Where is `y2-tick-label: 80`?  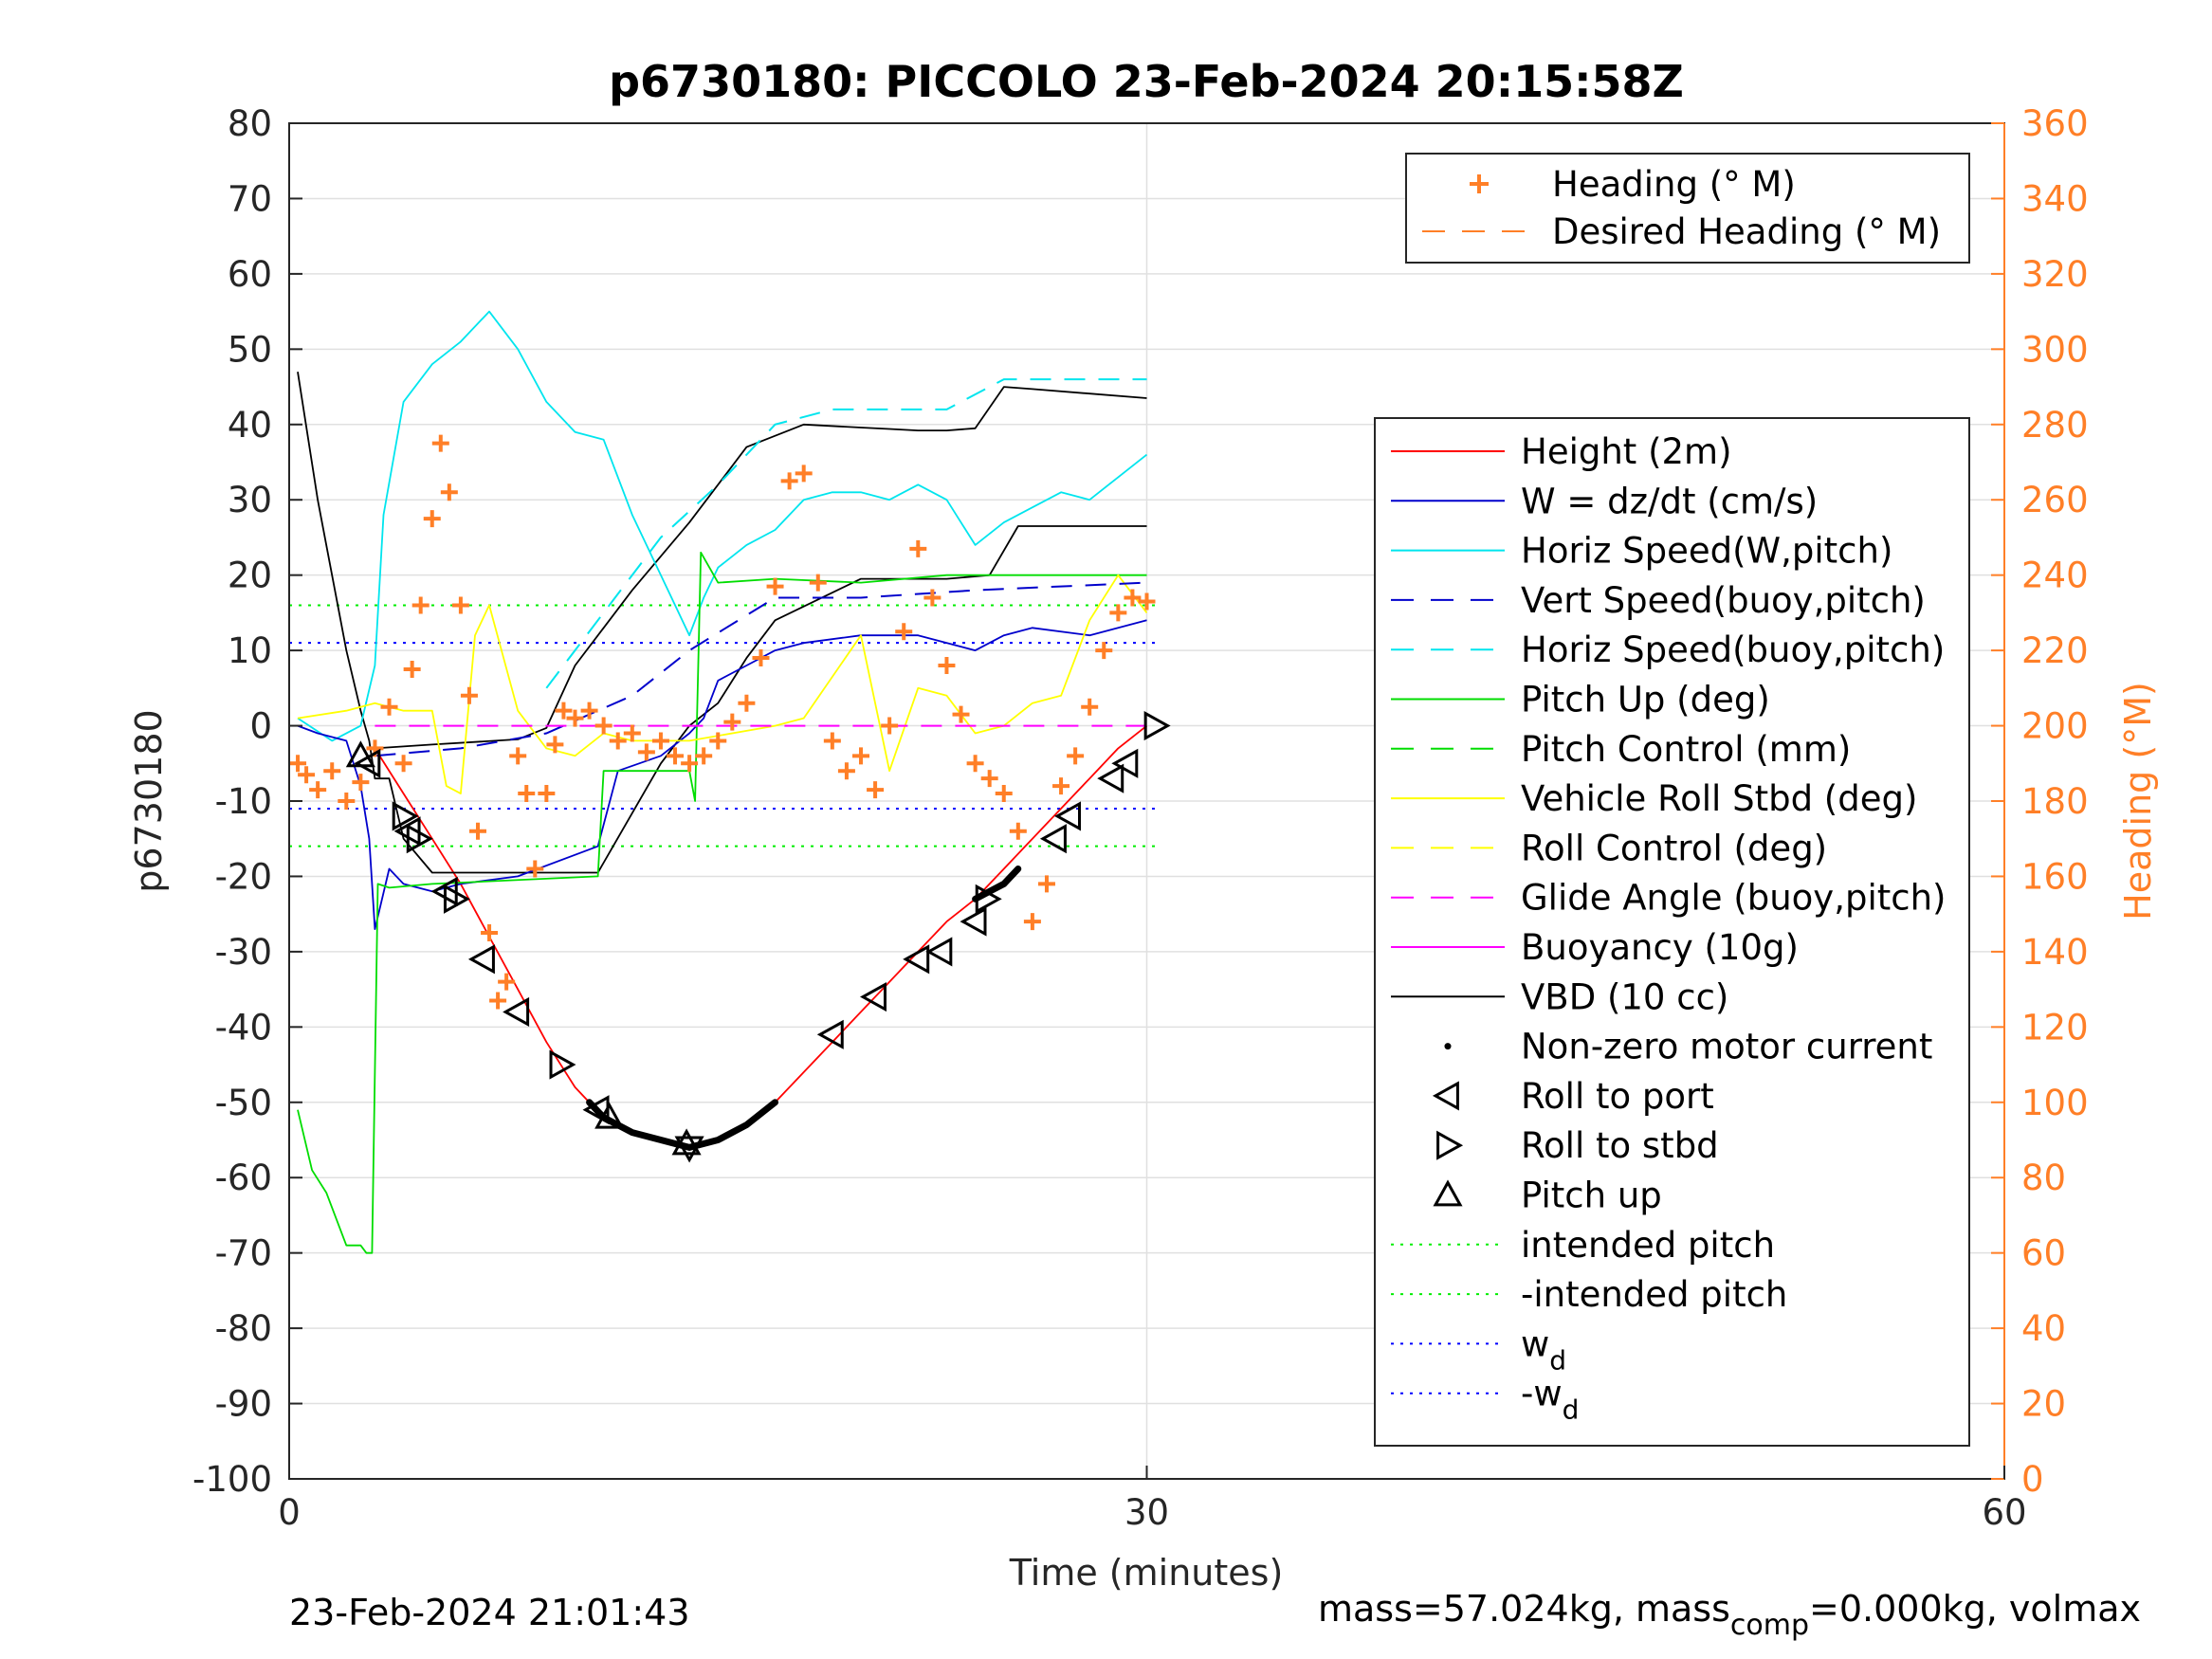 y2-tick-label: 80 is located at coordinates (2044, 1178).